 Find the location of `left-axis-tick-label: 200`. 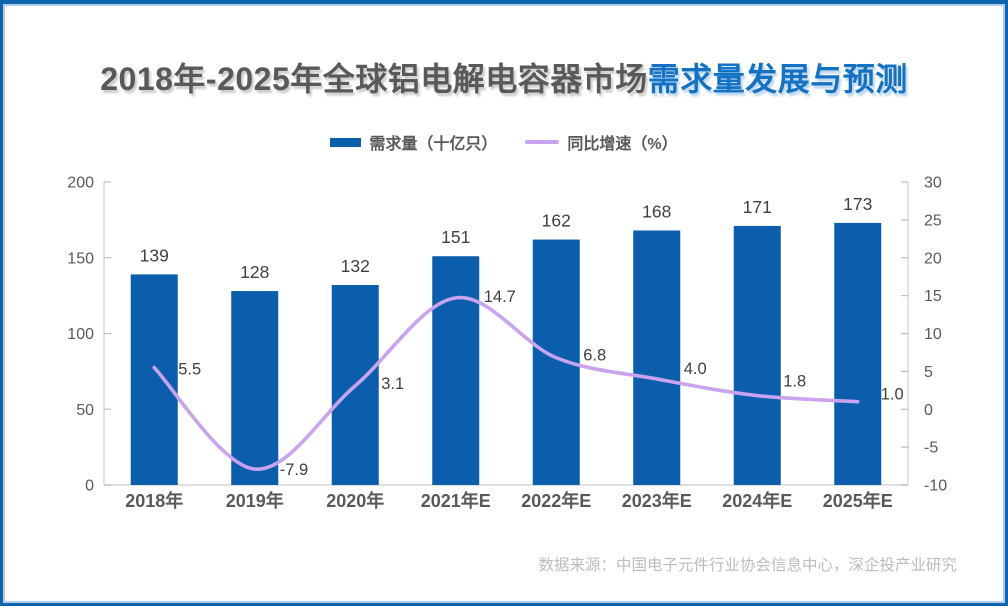

left-axis-tick-label: 200 is located at coordinates (80, 183).